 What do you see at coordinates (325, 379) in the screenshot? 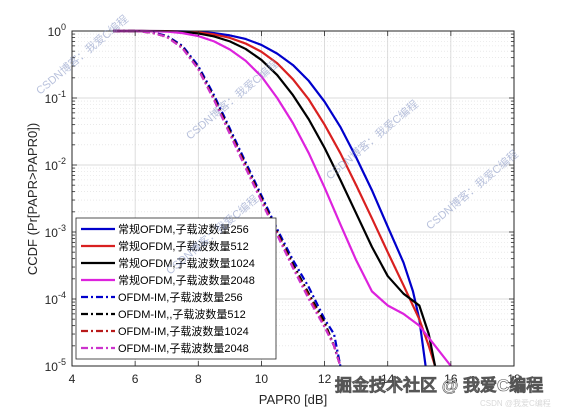
I see `x-tick-label: 12` at bounding box center [325, 379].